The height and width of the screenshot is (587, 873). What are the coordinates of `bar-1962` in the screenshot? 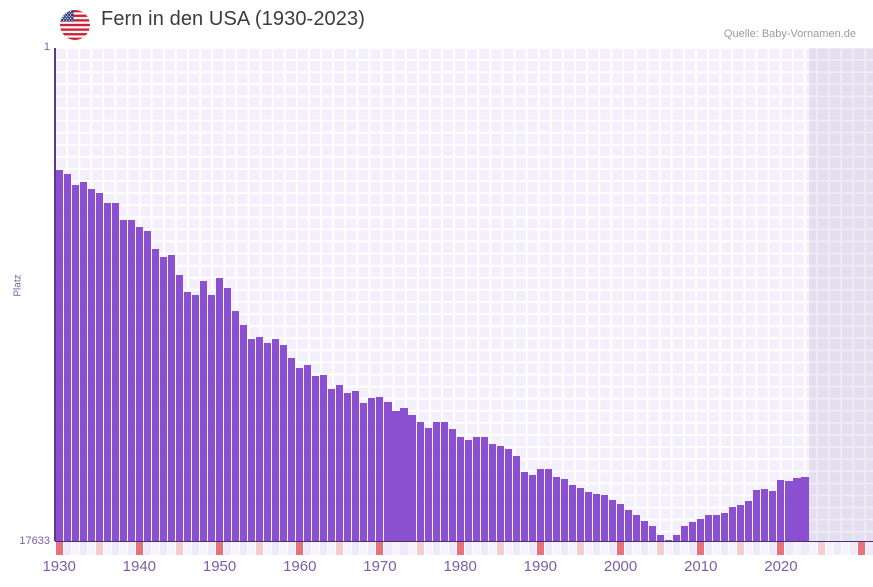 It's located at (316, 458).